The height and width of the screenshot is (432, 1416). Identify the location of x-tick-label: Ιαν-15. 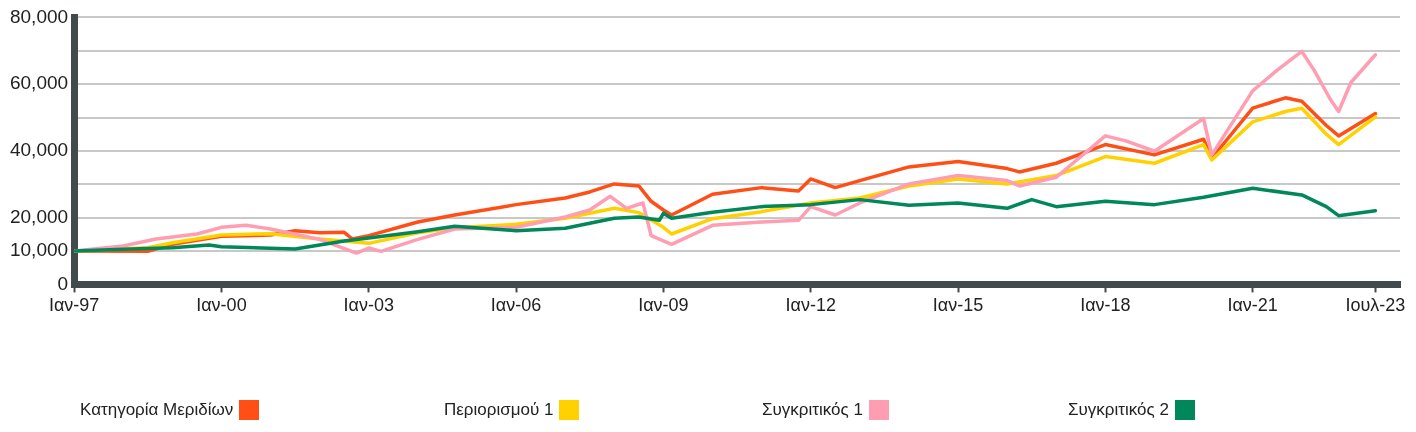
(958, 305).